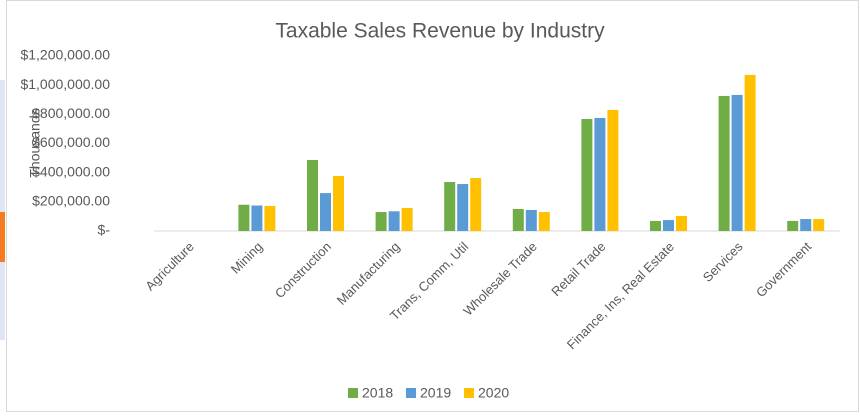  I want to click on x-tick-label: Wholesale Trade, so click(500, 279).